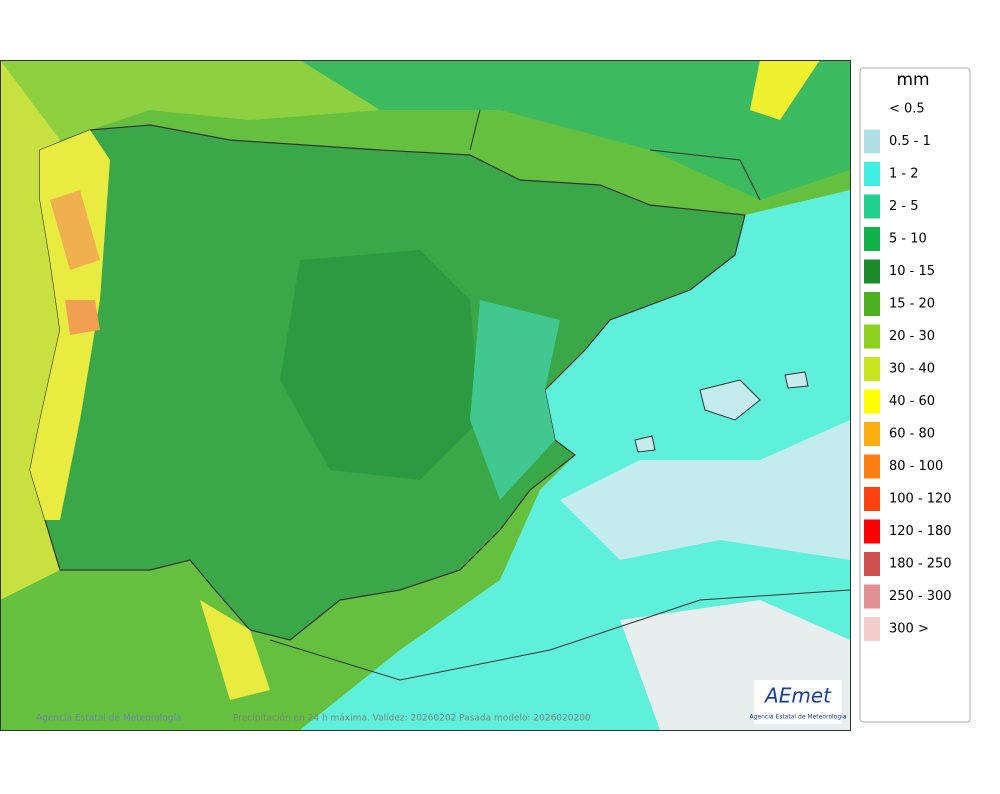  I want to click on legend-label: 1 - 2, so click(904, 174).